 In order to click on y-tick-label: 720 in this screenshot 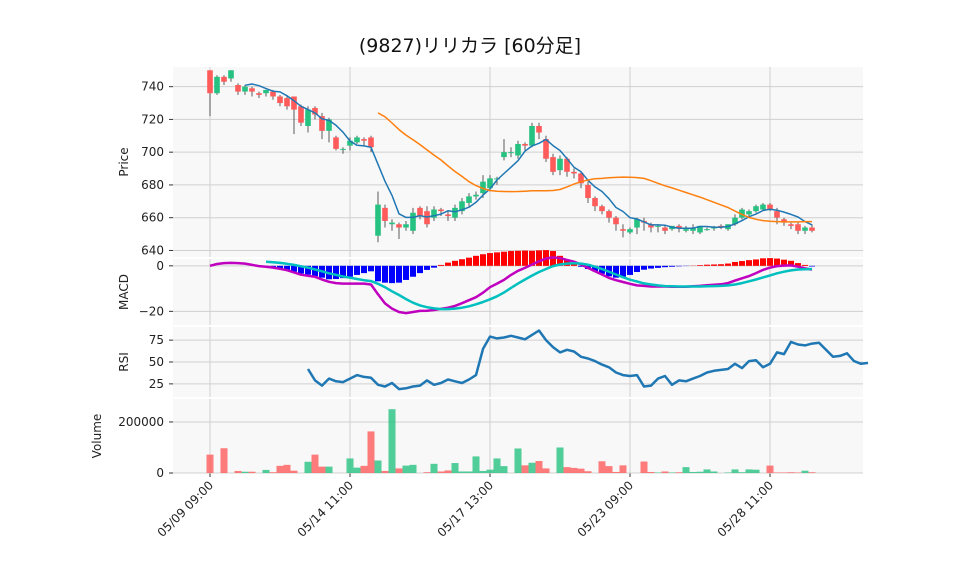, I will do `click(152, 119)`.